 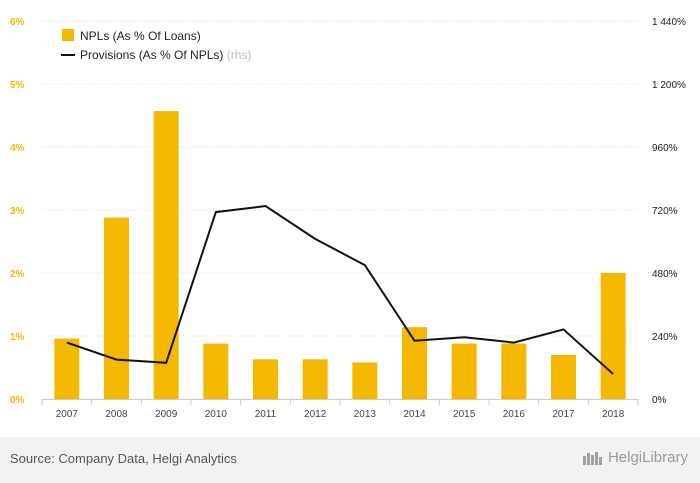 I want to click on library-icon, so click(x=592, y=458).